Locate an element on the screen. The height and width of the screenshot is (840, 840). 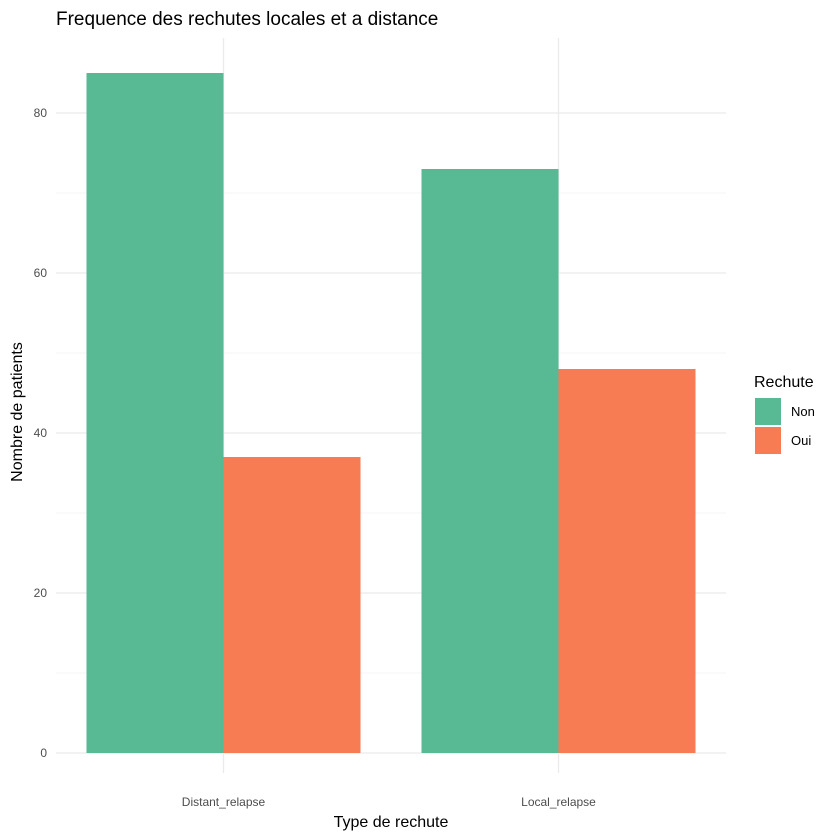
y-axis-title: Nombre de patients is located at coordinates (17, 412).